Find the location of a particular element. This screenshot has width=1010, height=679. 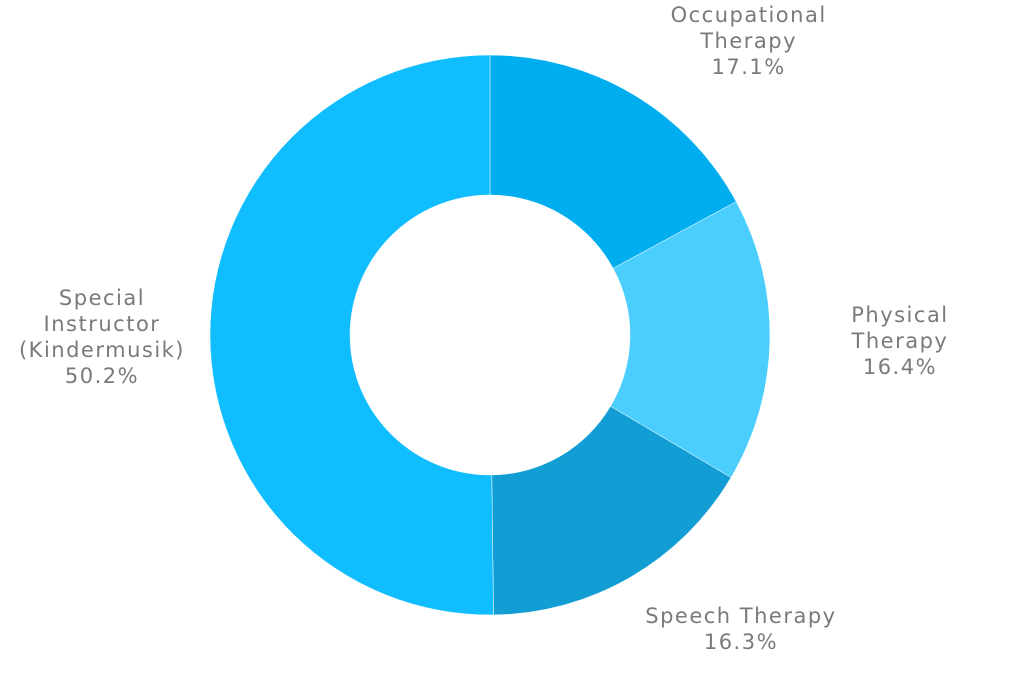

slice-label: Occupational Therapy 17.1% is located at coordinates (749, 41).